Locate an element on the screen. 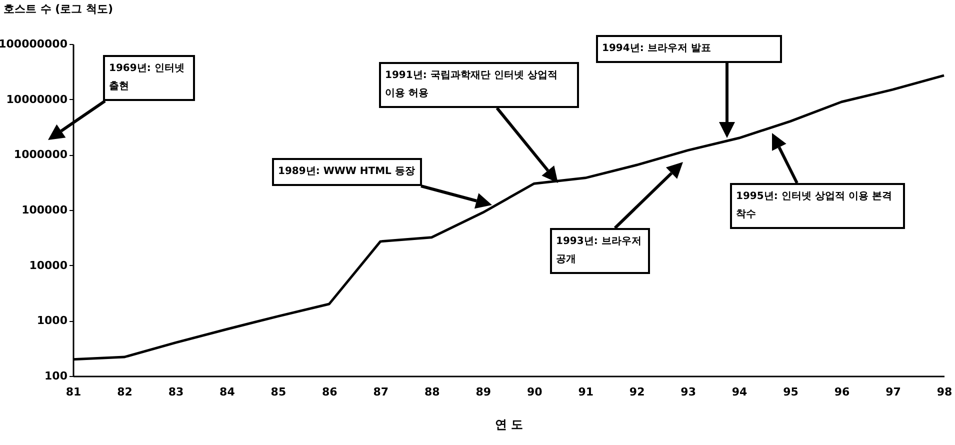  x-tick-label: 96 is located at coordinates (842, 392).